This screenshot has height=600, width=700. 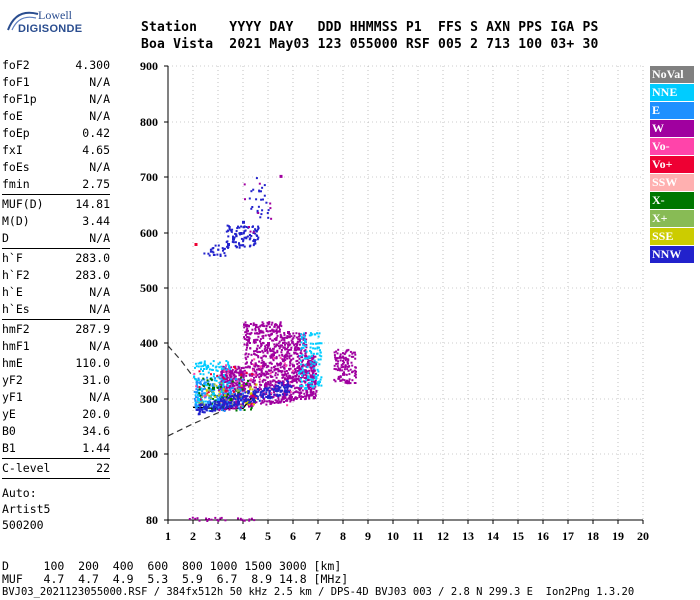 I want to click on trace-point-sse, so click(x=223, y=388).